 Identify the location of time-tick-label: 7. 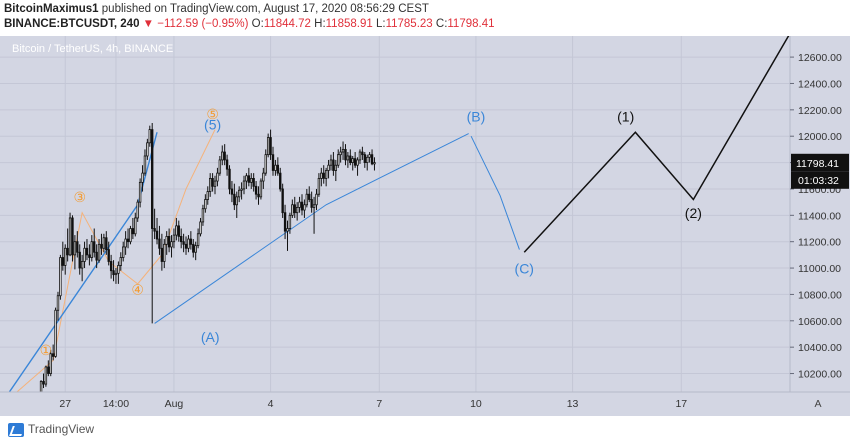
(379, 404).